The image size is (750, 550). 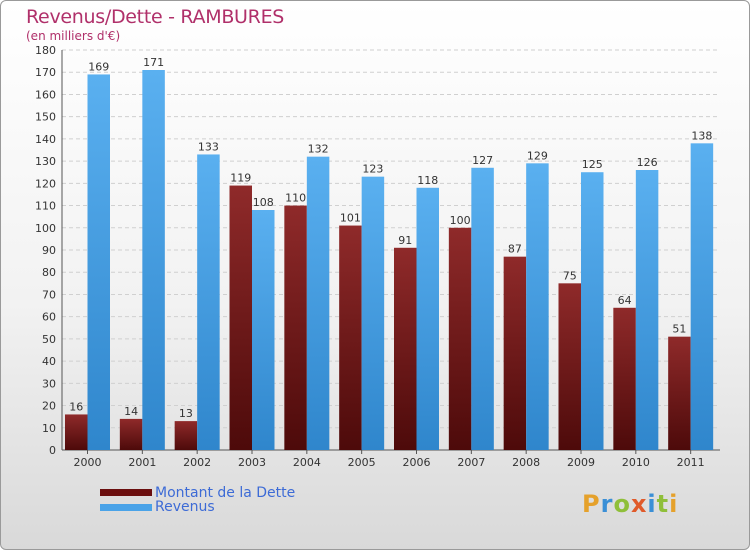 I want to click on bar-value-label: 14, so click(x=131, y=411).